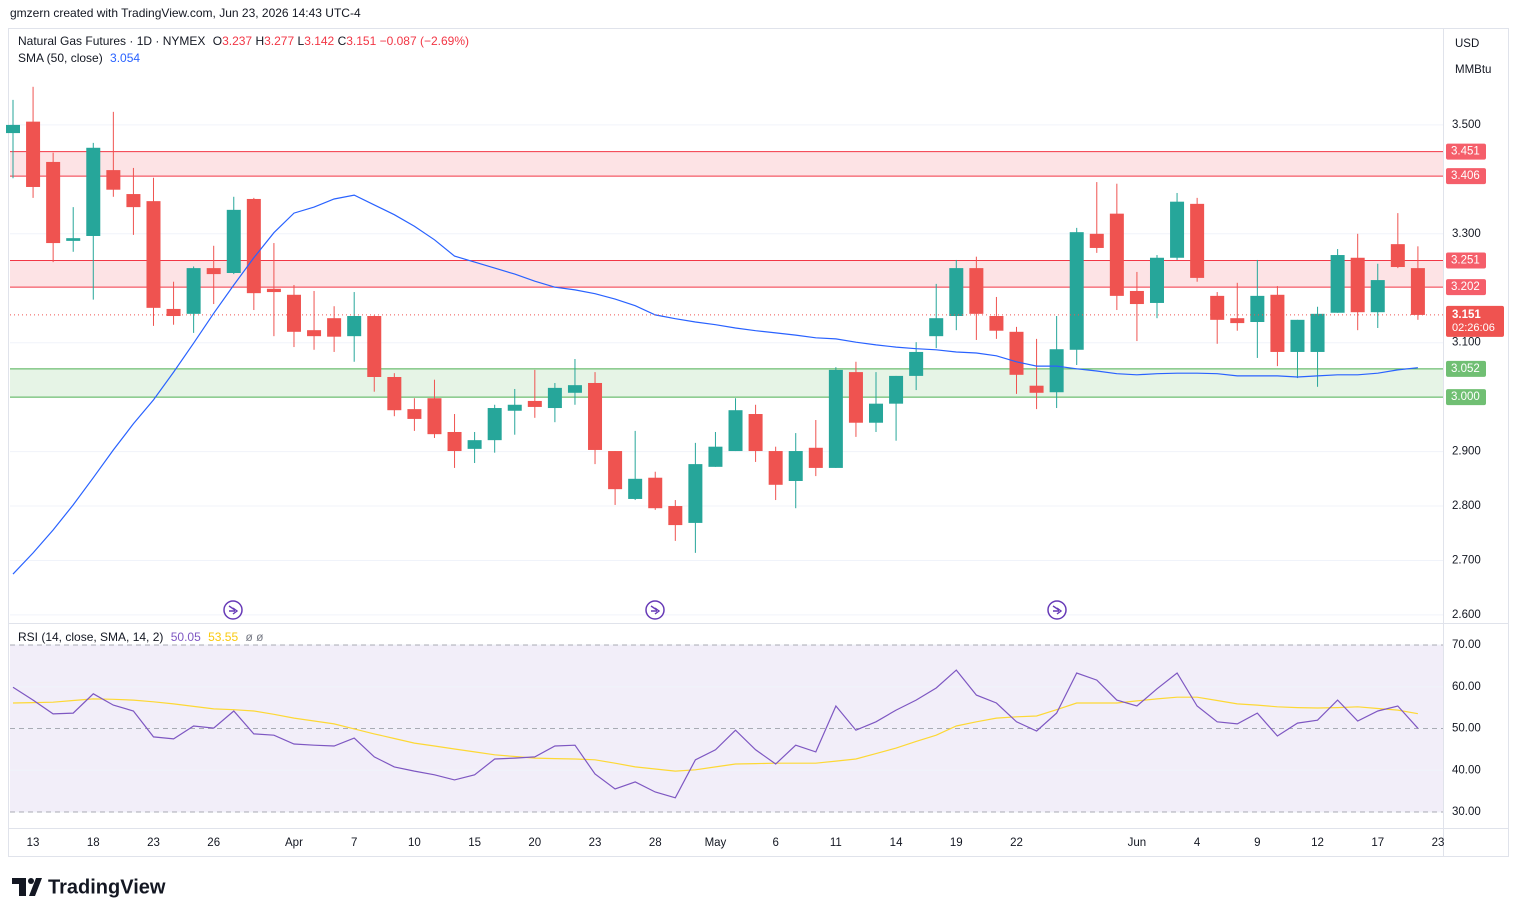 The width and height of the screenshot is (1519, 917). Describe the element at coordinates (775, 843) in the screenshot. I see `x-tick-label: 6` at that location.